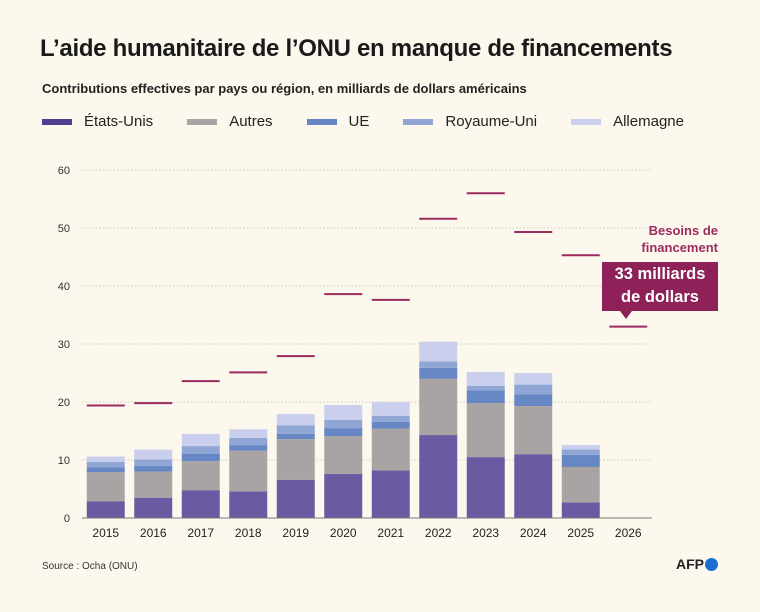 The height and width of the screenshot is (612, 760). I want to click on y-tick-label: 10, so click(64, 461).